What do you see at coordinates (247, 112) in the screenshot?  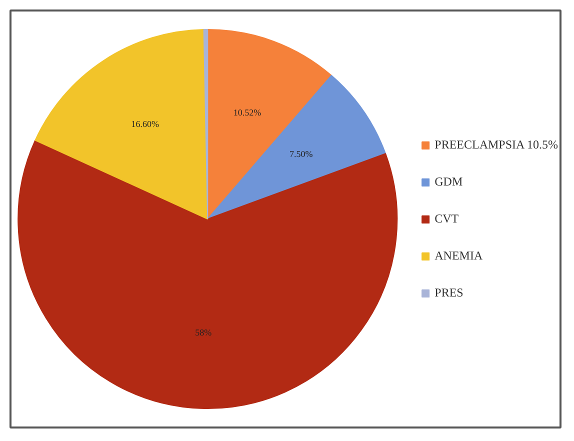 I see `data-label: 10.52%` at bounding box center [247, 112].